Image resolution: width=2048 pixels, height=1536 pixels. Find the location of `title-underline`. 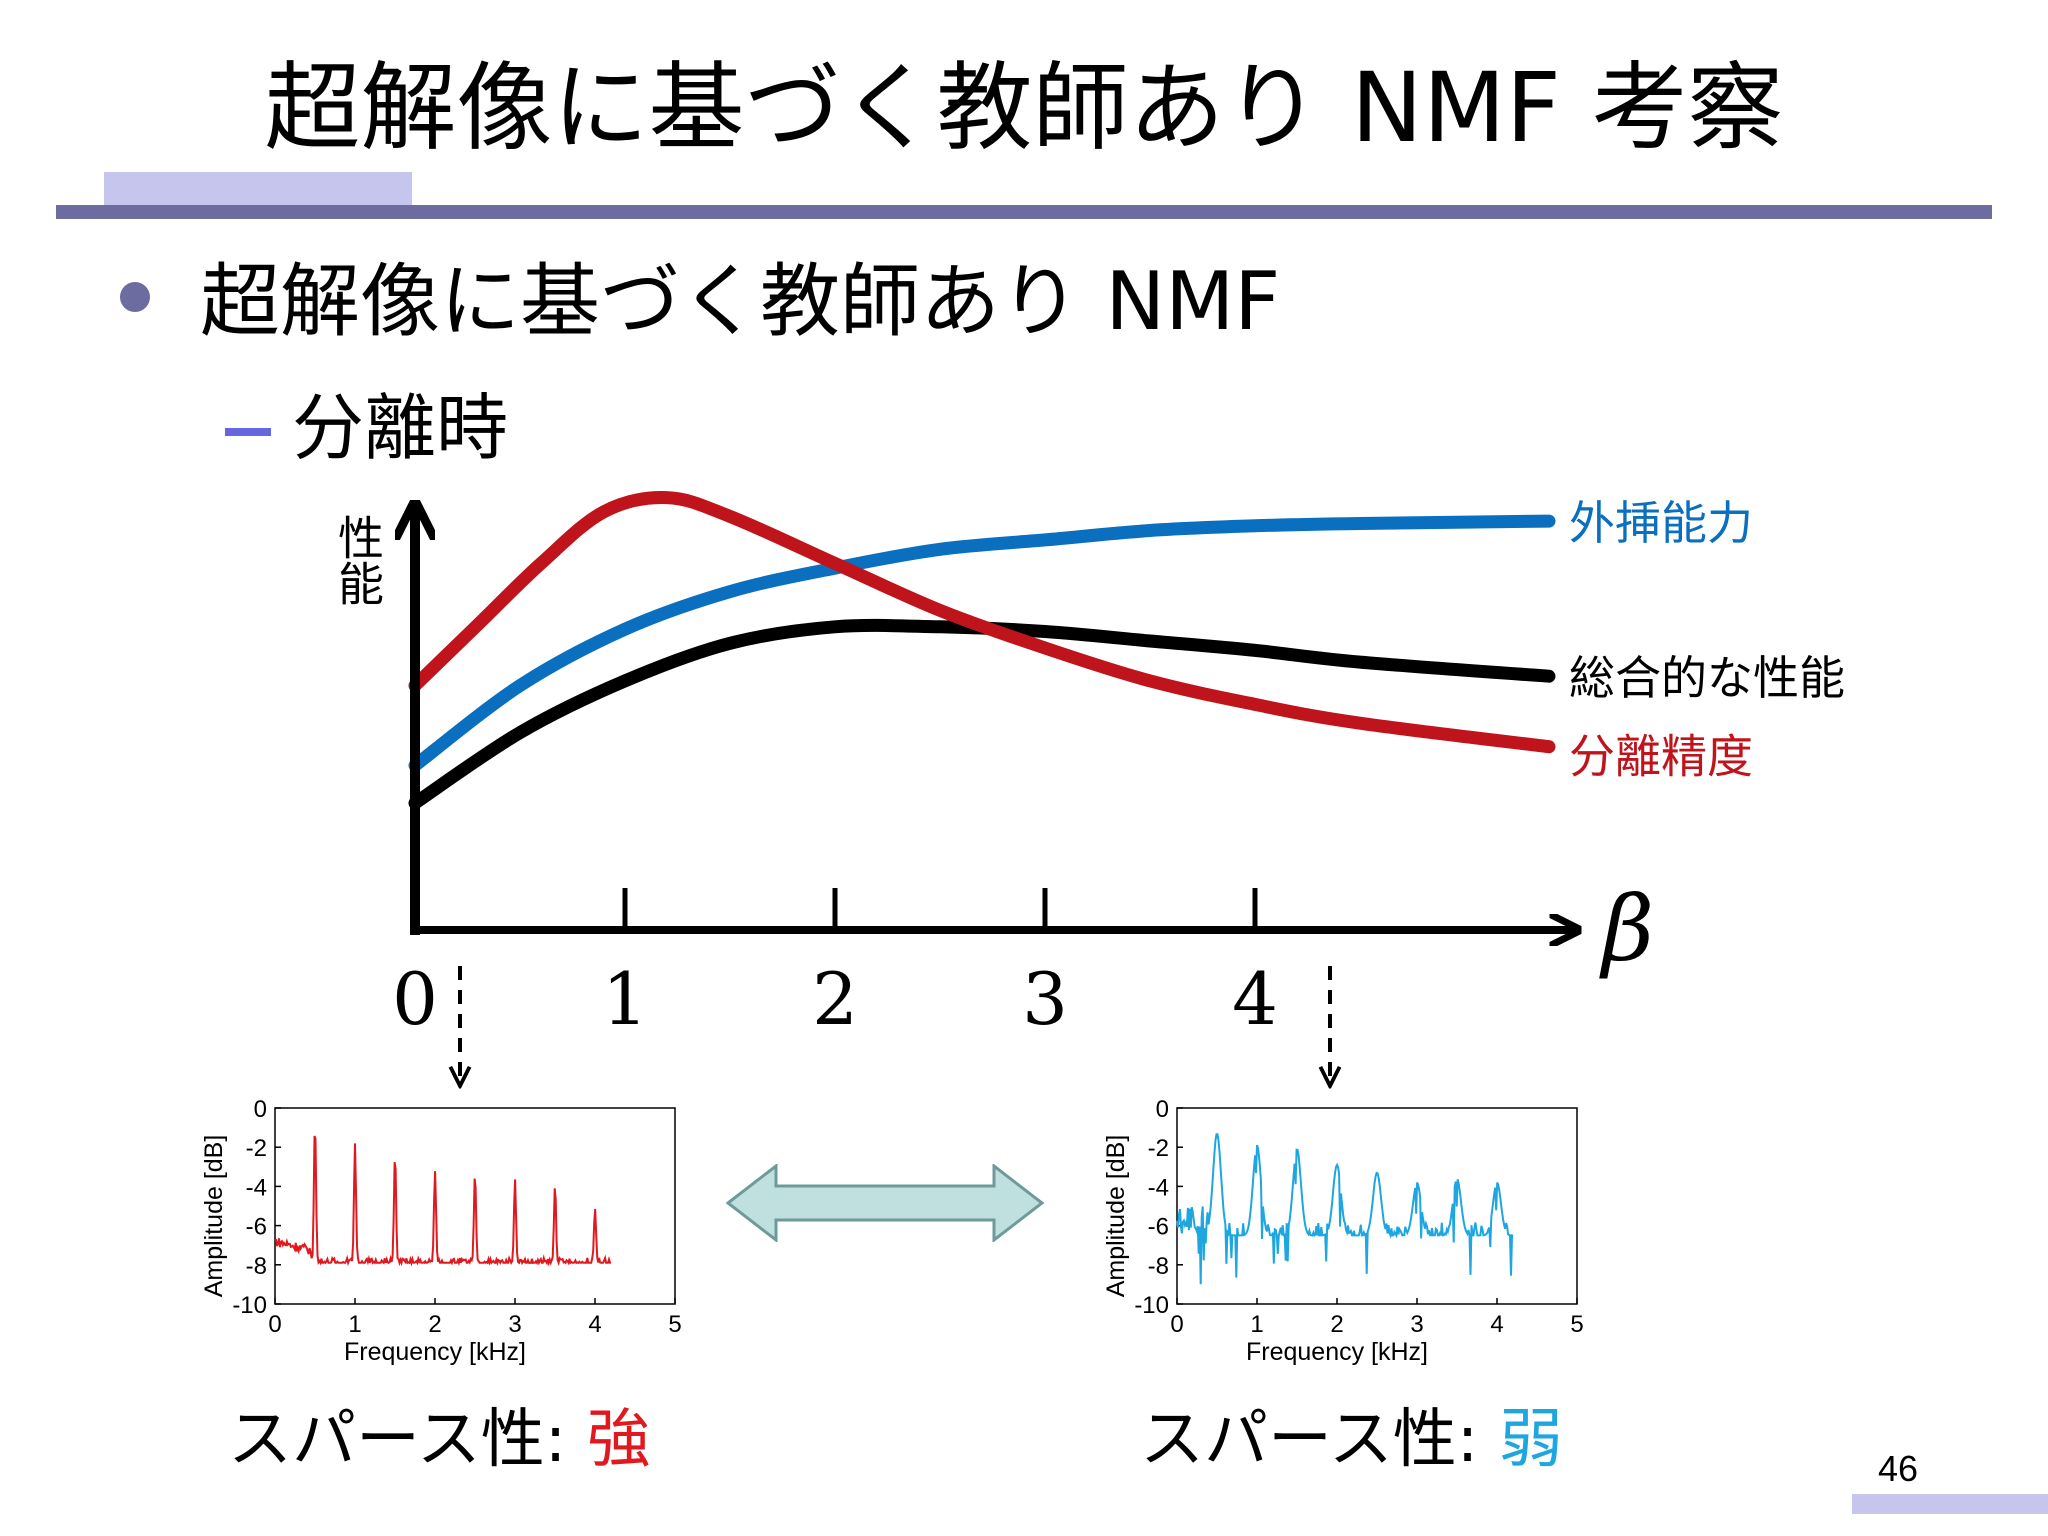

title-underline is located at coordinates (1024, 212).